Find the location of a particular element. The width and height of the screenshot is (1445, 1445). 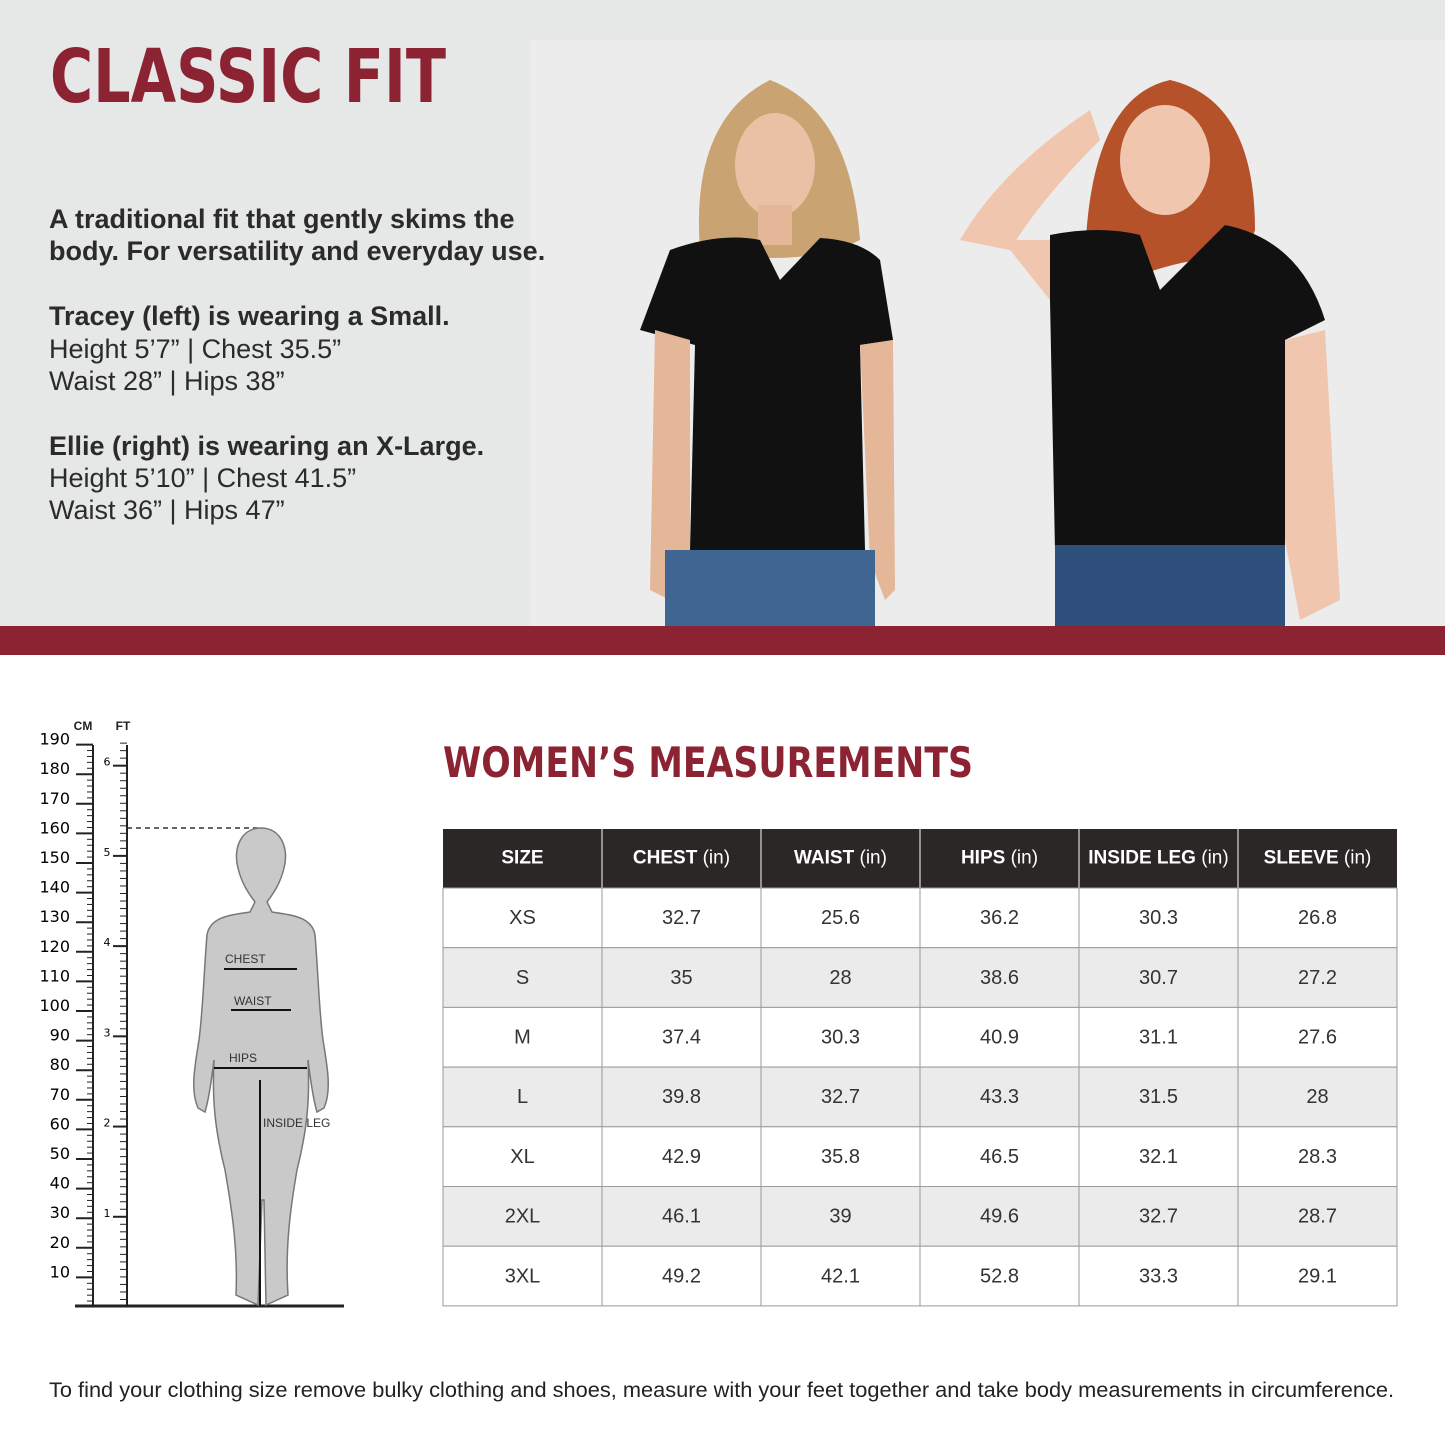

table-cell: 32.1 is located at coordinates (1158, 1157).